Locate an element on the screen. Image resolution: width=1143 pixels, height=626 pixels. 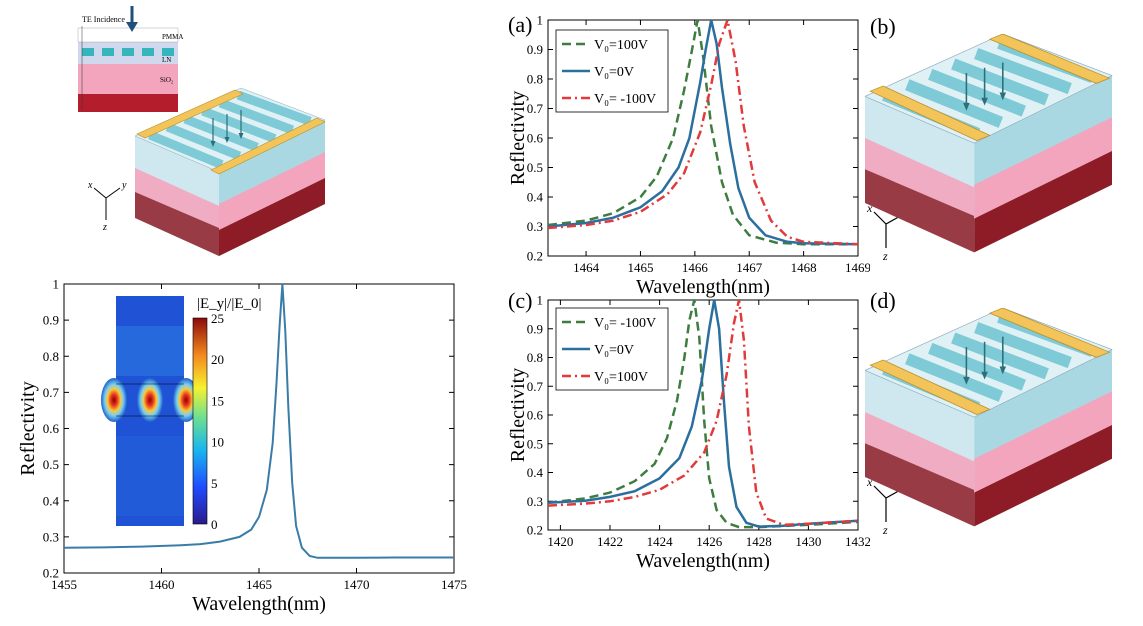
colorbar is located at coordinates (200, 421).